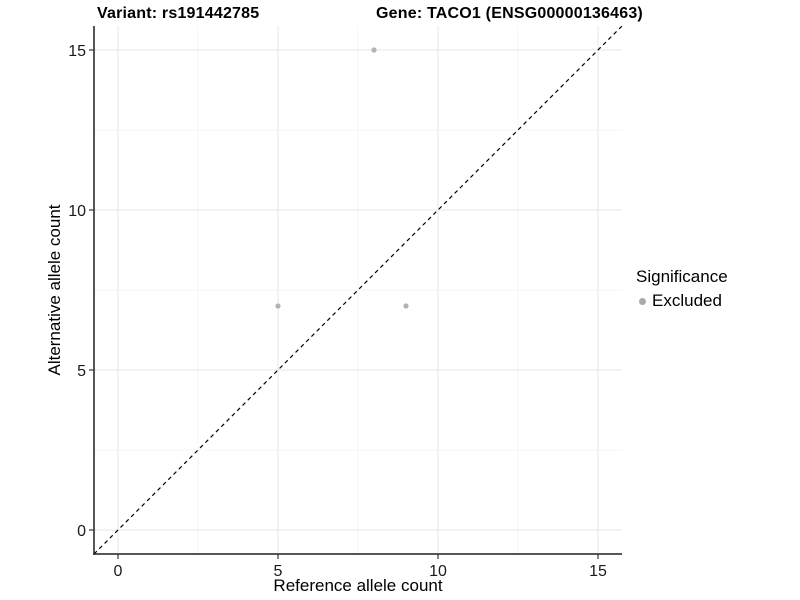  Describe the element at coordinates (687, 300) in the screenshot. I see `legend-item-label: Excluded` at that location.